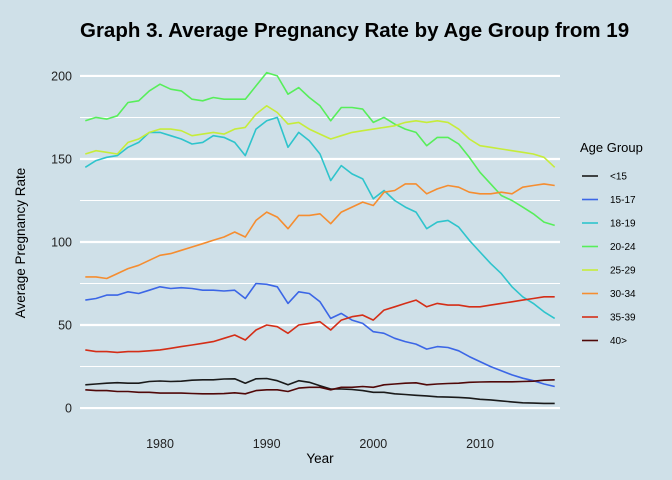  I want to click on y-tick-label: 100, so click(61, 243).